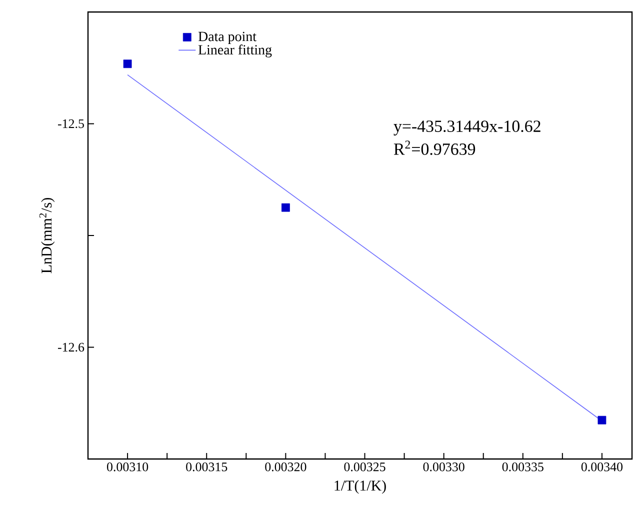 The width and height of the screenshot is (644, 525). I want to click on x-axis-title: 1/T(1/K), so click(360, 487).